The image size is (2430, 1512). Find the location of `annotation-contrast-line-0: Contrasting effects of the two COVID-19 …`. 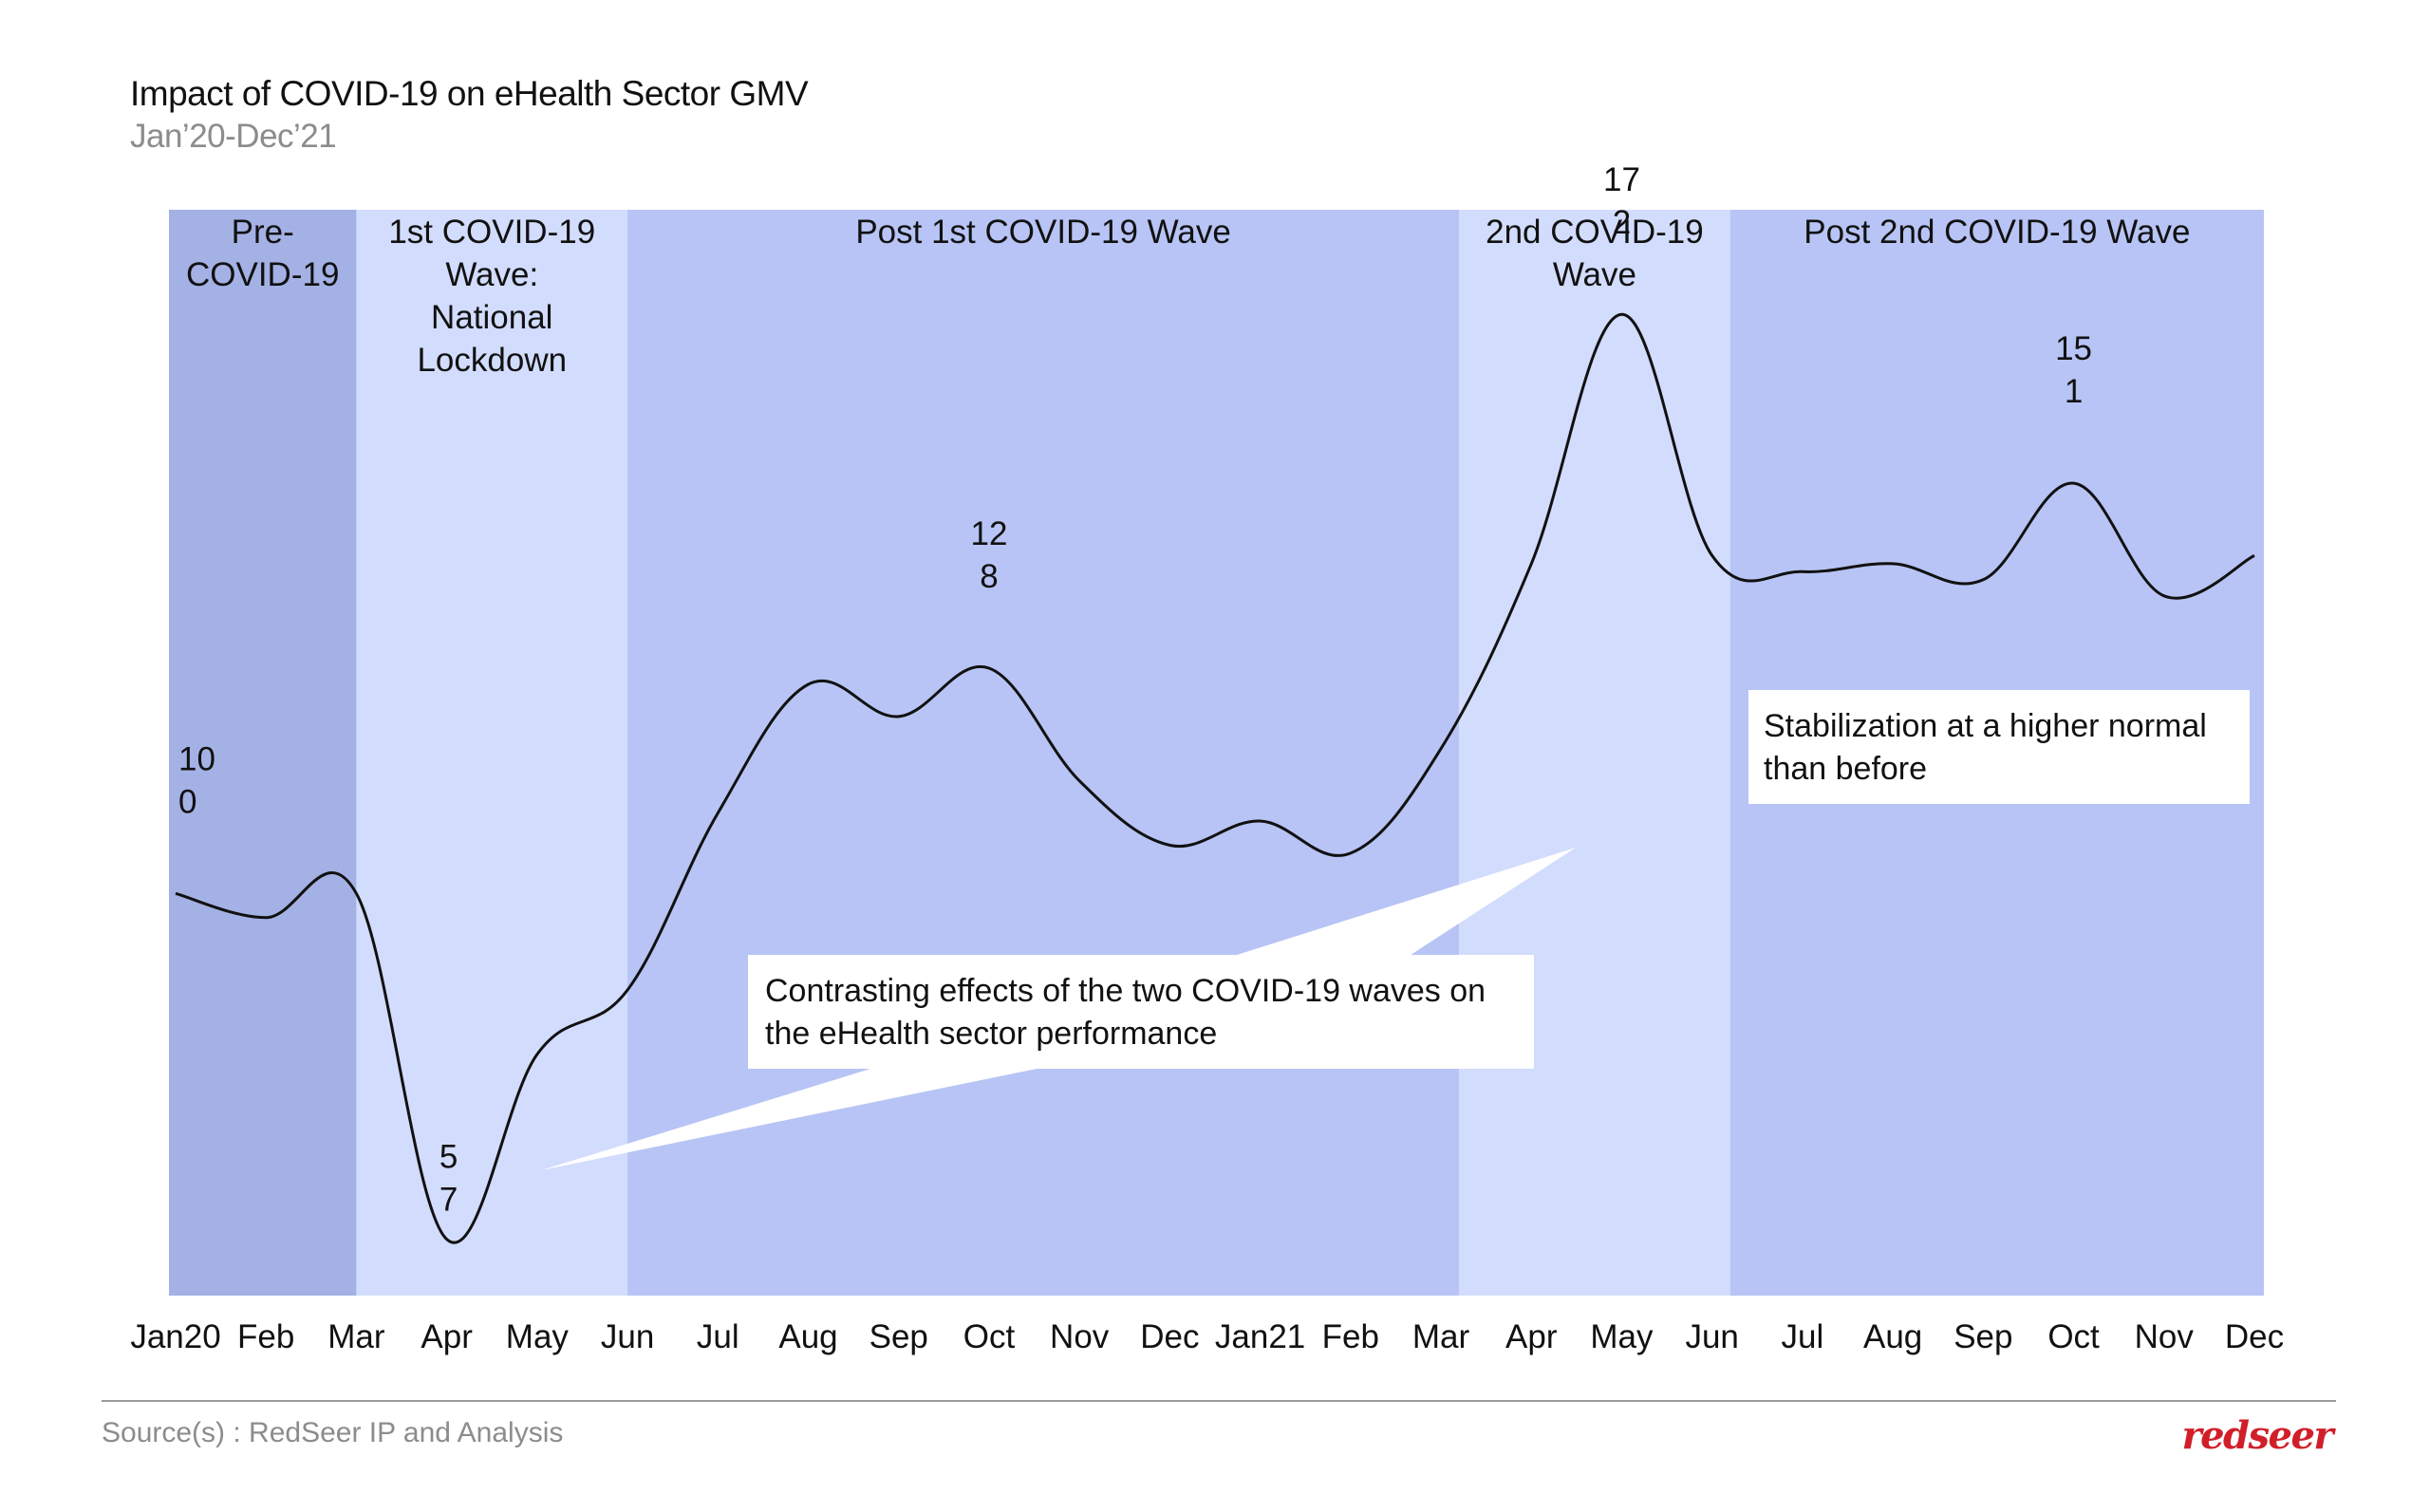

annotation-contrast-line-0: Contrasting effects of the two COVID-19 … is located at coordinates (1125, 991).